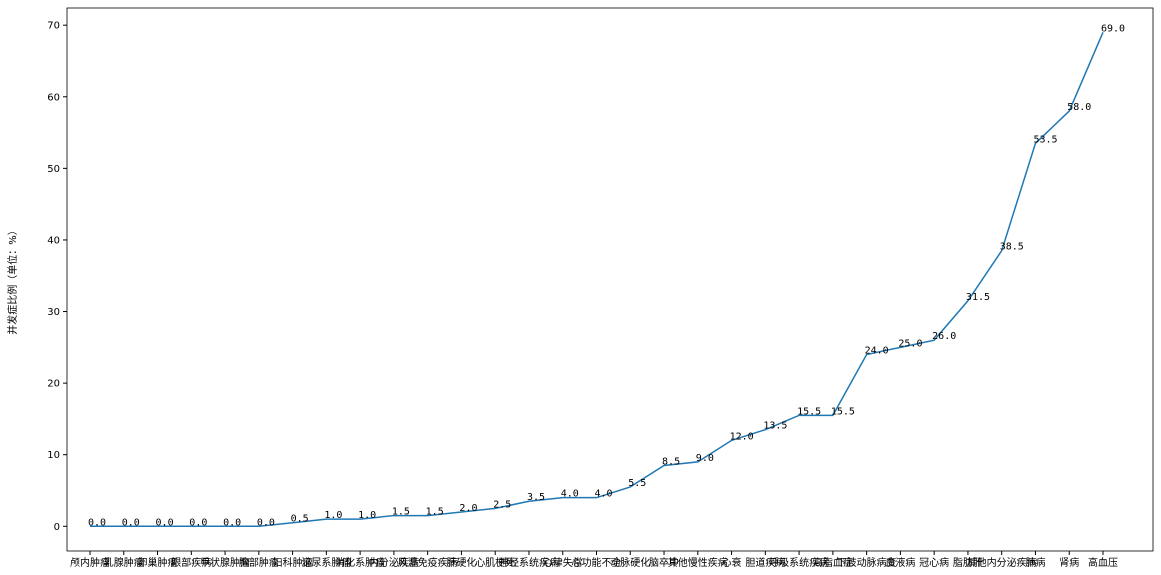 Image resolution: width=1161 pixels, height=575 pixels. What do you see at coordinates (833, 562) in the screenshot?
I see `x-tick-label: 高脂血症` at bounding box center [833, 562].